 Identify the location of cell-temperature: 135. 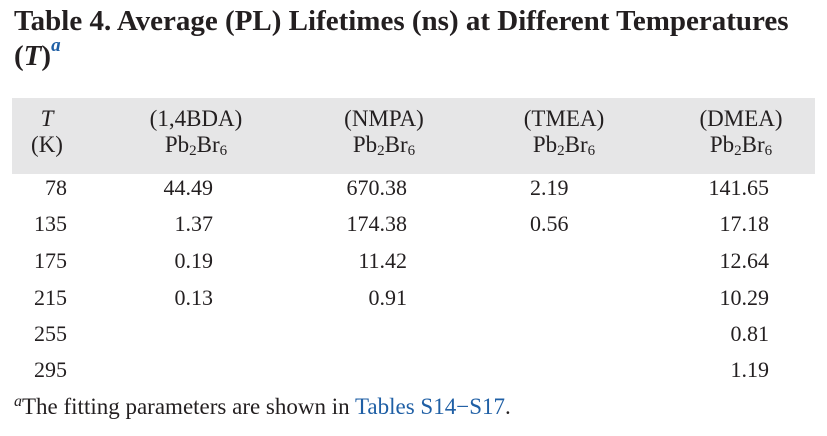
(50, 223).